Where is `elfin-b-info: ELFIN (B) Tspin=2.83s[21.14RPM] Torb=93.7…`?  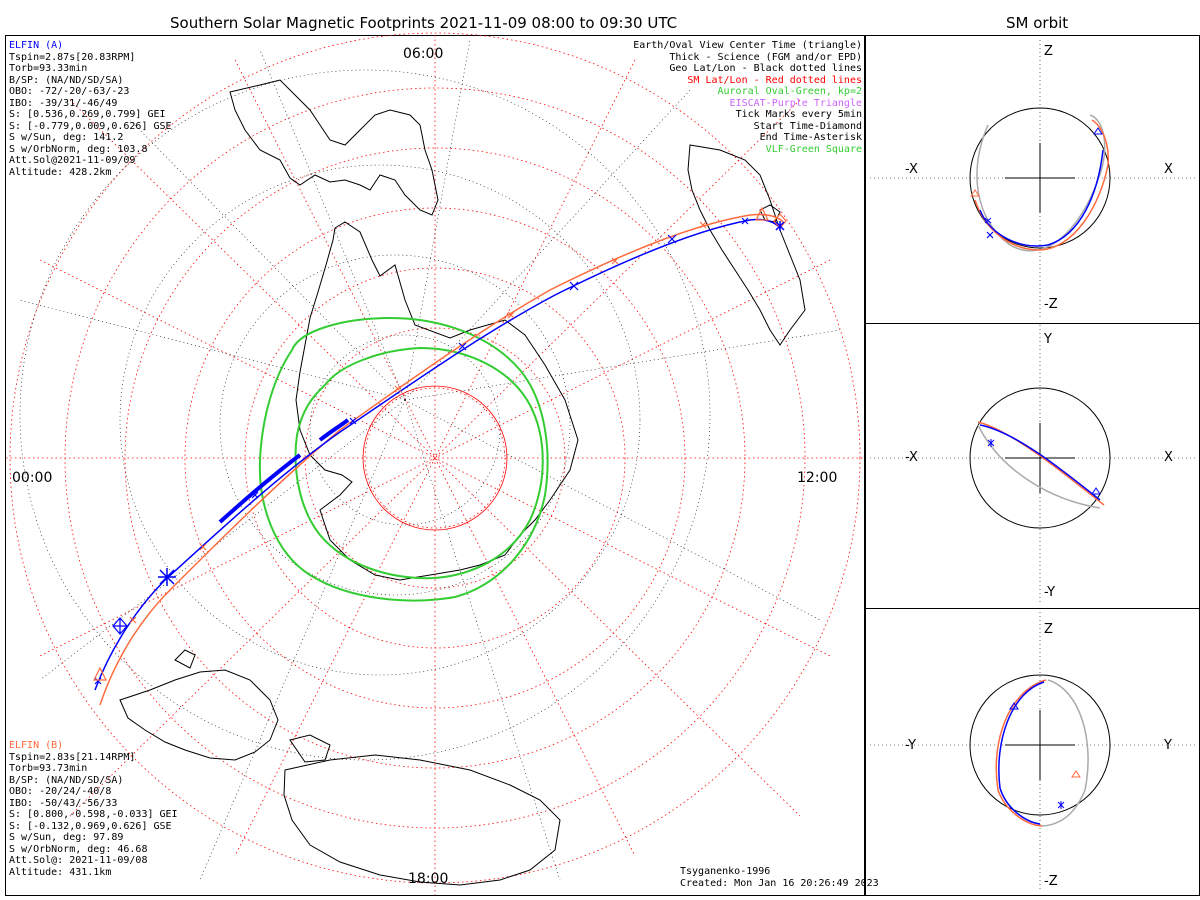 elfin-b-info: ELFIN (B) Tspin=2.83s[21.14RPM] Torb=93.7… is located at coordinates (93, 809).